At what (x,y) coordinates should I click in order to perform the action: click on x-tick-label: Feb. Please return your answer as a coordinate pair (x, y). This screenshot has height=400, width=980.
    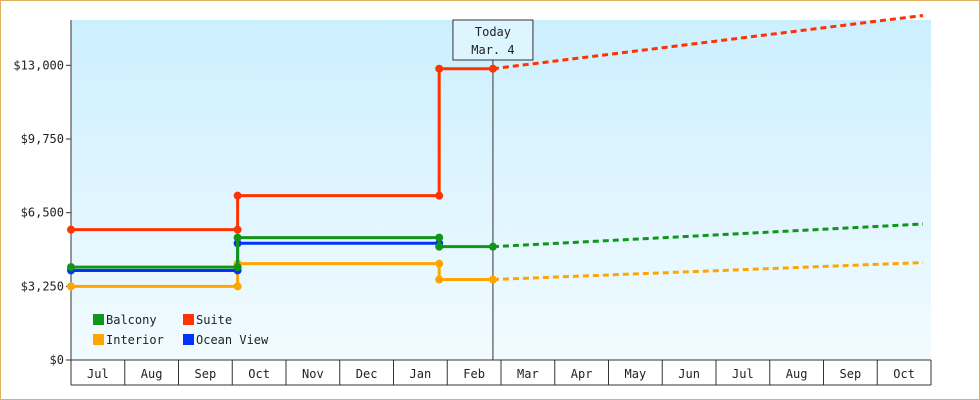
    Looking at the image, I should click on (474, 374).